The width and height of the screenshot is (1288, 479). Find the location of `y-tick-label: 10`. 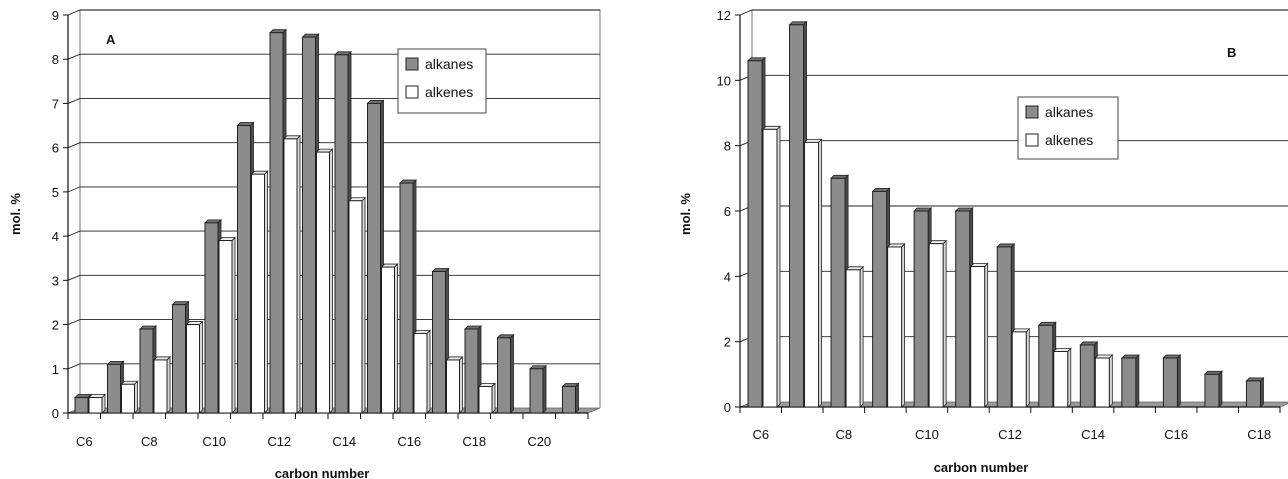

y-tick-label: 10 is located at coordinates (724, 80).